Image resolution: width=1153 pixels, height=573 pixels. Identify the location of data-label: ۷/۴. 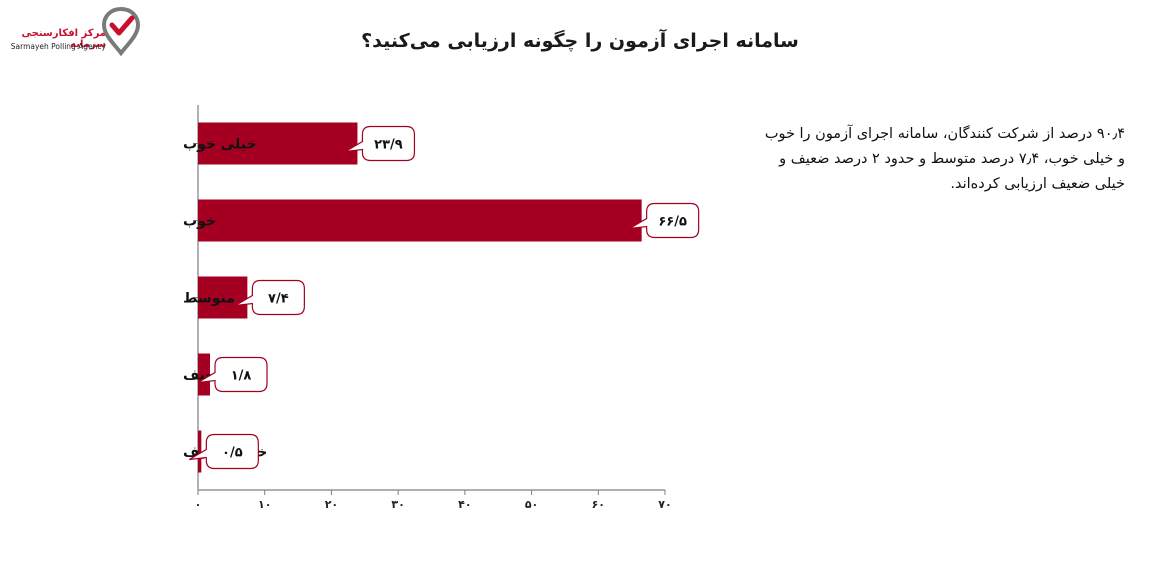
(278, 299).